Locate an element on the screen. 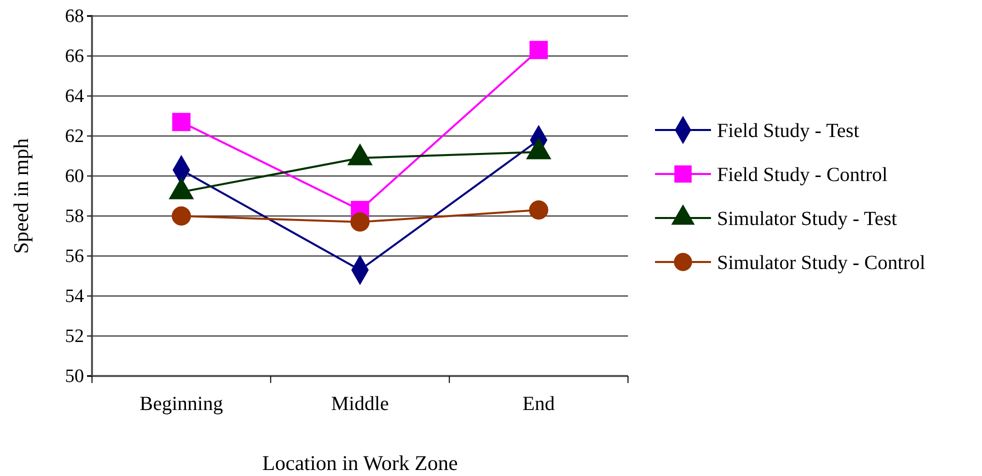 This screenshot has height=476, width=982. legend-label: Field Study - Test is located at coordinates (788, 131).